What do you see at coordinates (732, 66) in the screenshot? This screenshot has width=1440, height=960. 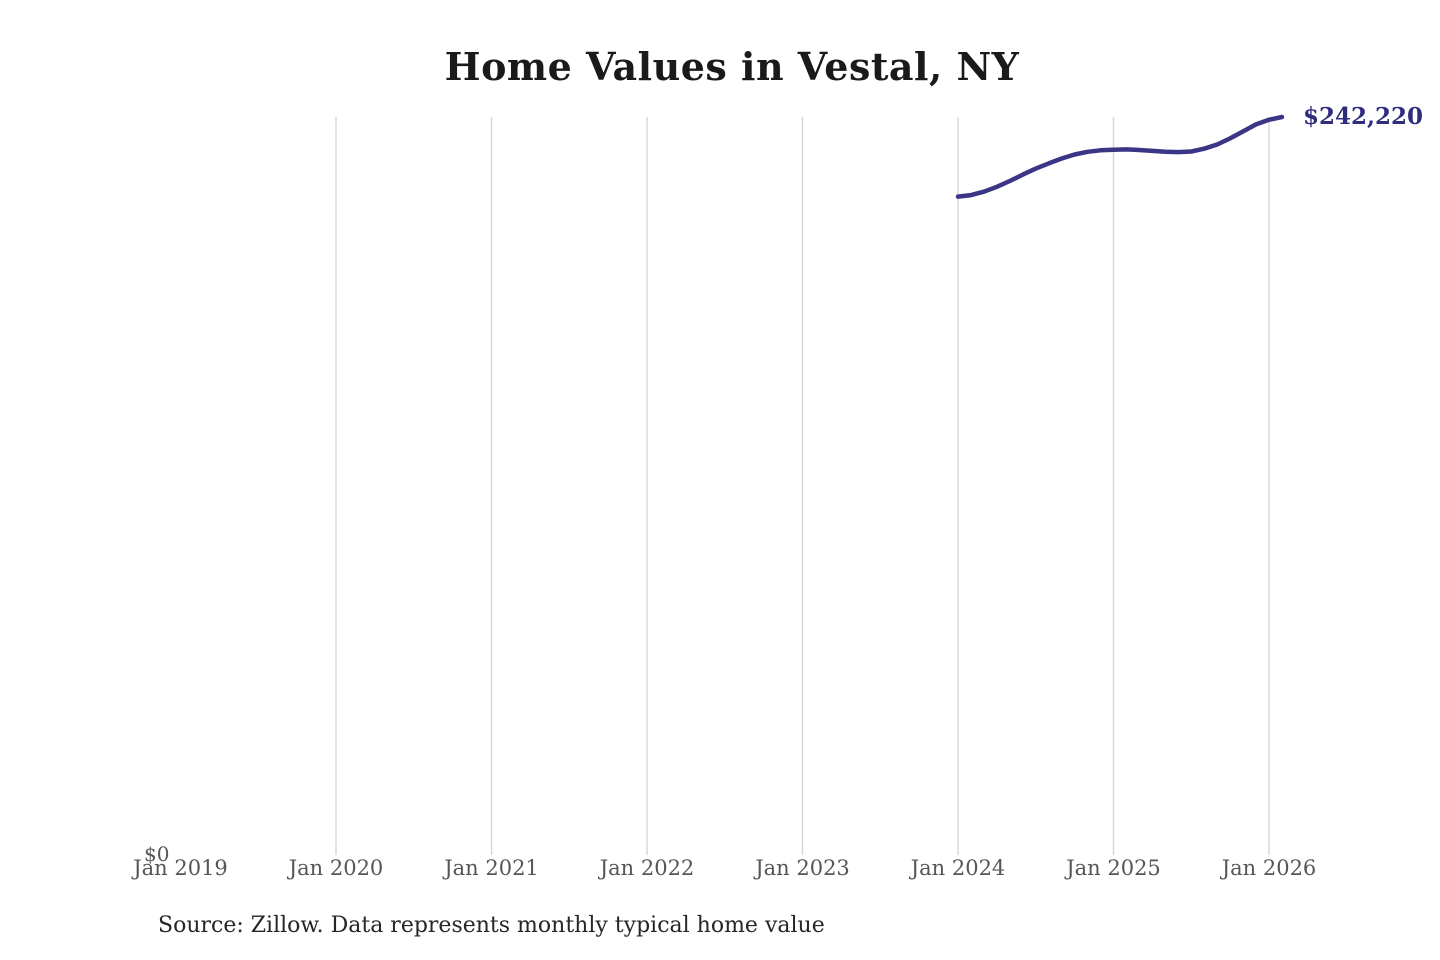 I see `chart-title: Home Values in Vestal, NY` at bounding box center [732, 66].